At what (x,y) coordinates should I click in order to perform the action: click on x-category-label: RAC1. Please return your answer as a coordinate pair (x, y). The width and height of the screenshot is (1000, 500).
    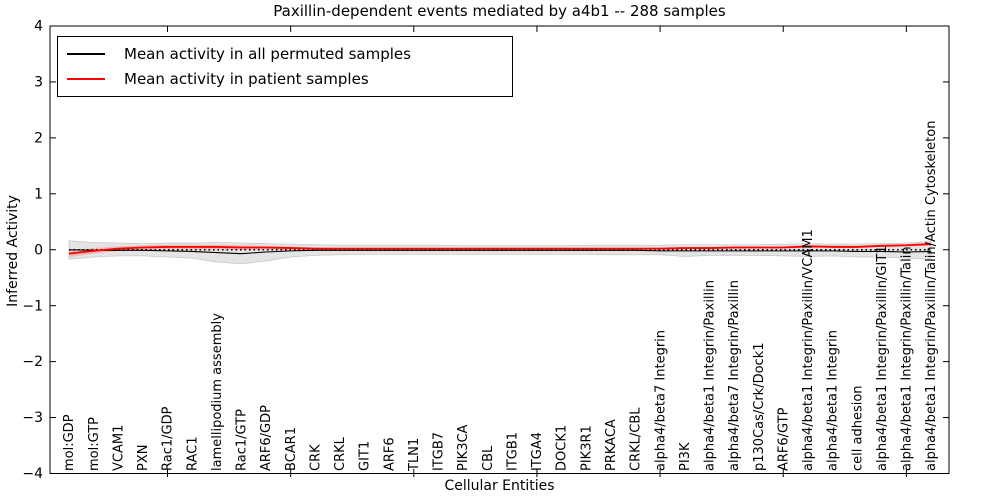
    Looking at the image, I should click on (192, 453).